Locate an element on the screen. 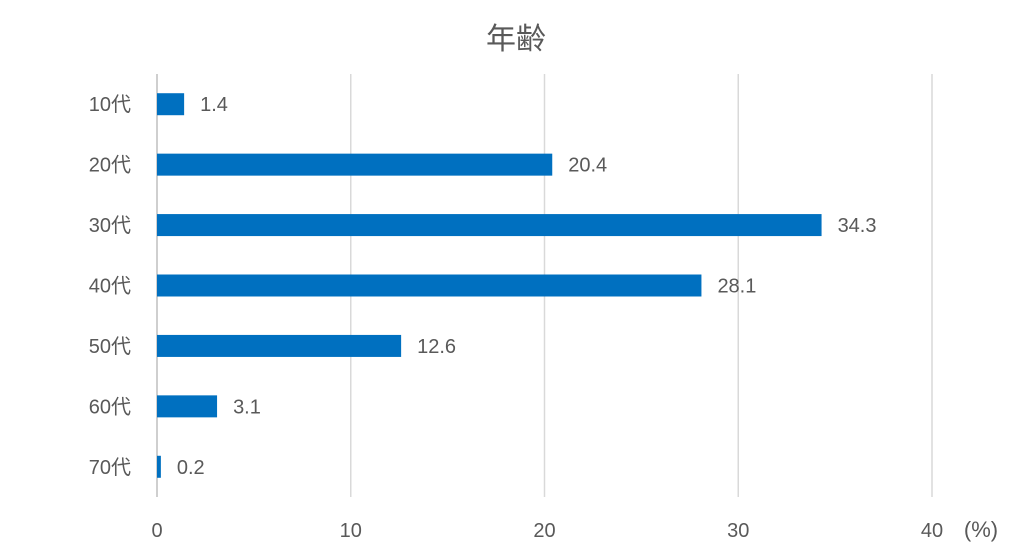 The width and height of the screenshot is (1024, 559). bar-70代 is located at coordinates (159, 466).